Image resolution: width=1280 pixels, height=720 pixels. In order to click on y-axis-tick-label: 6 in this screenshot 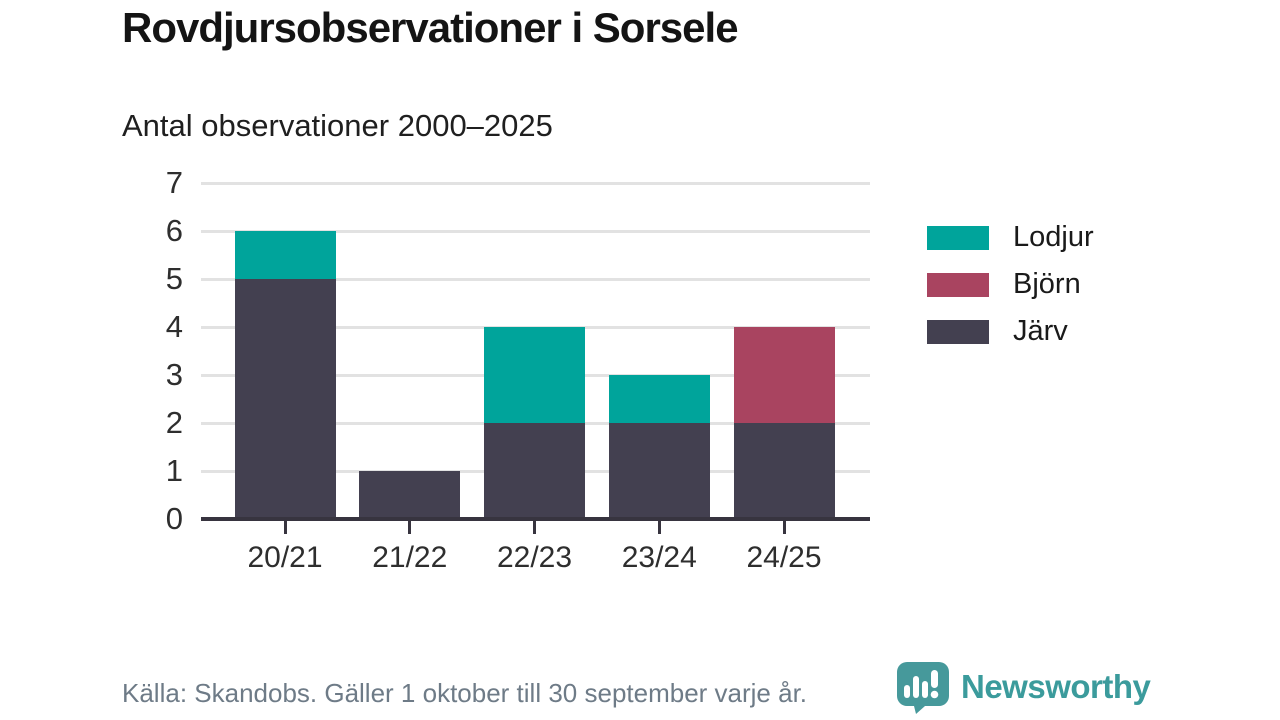, I will do `click(174, 230)`.